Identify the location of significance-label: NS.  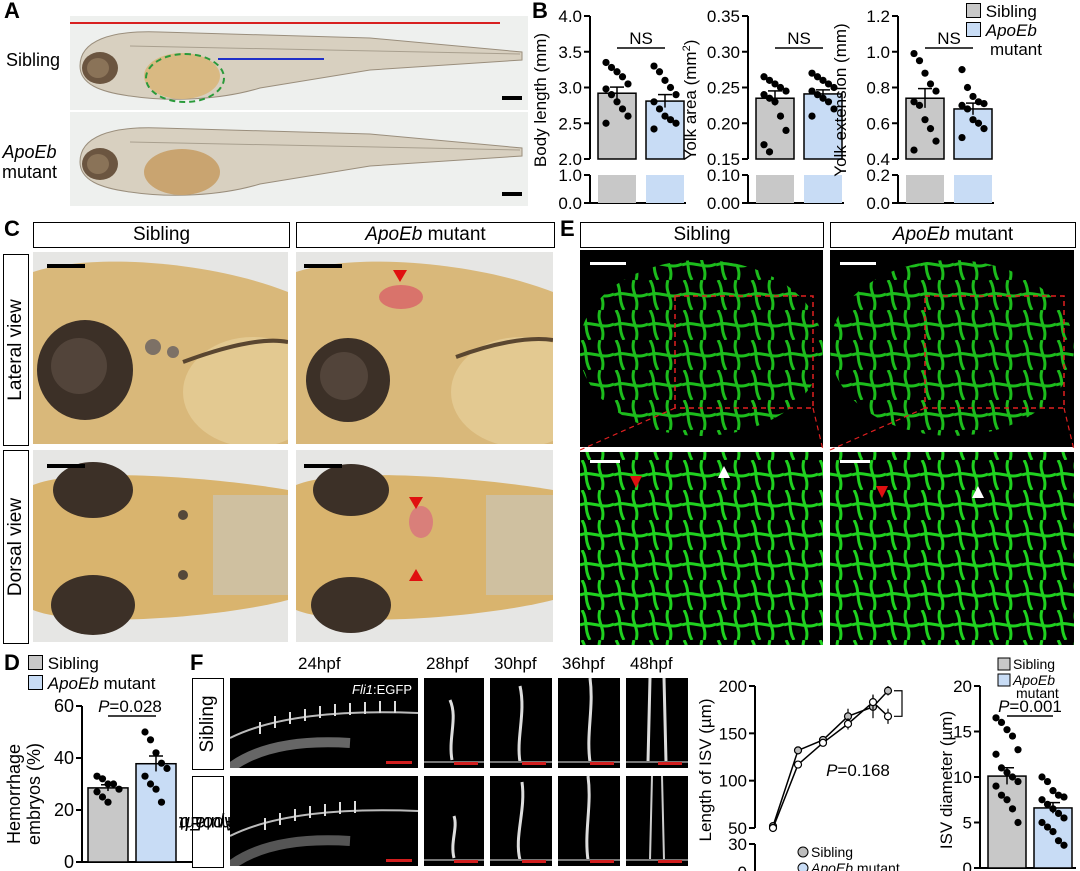
(949, 38).